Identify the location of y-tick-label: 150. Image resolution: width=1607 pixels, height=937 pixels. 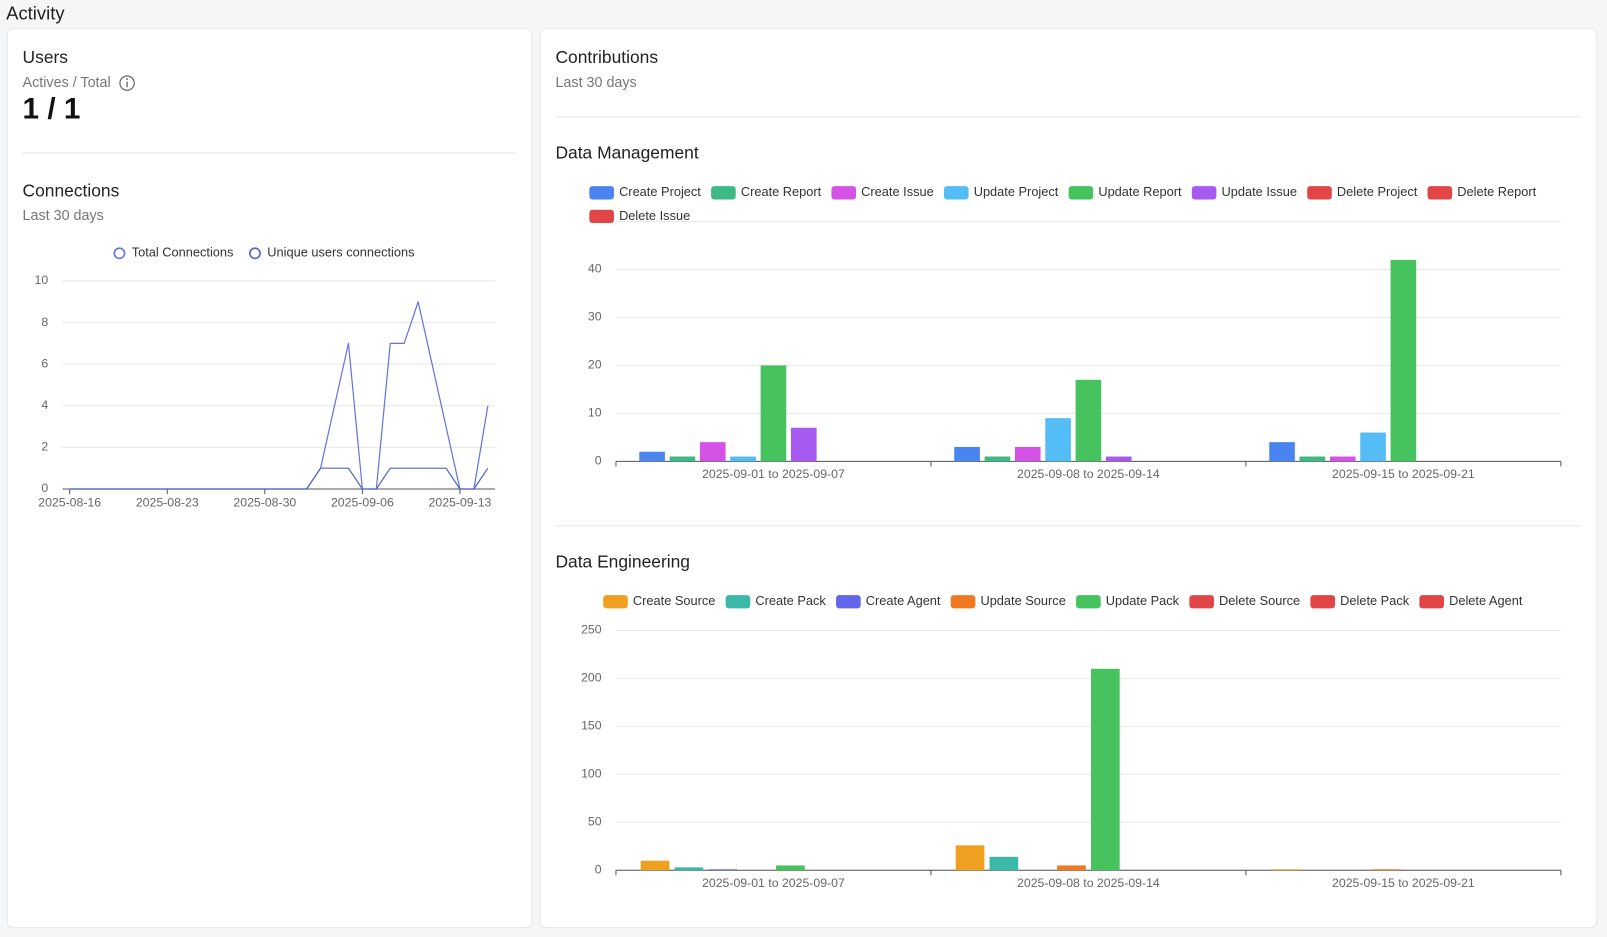
(591, 726).